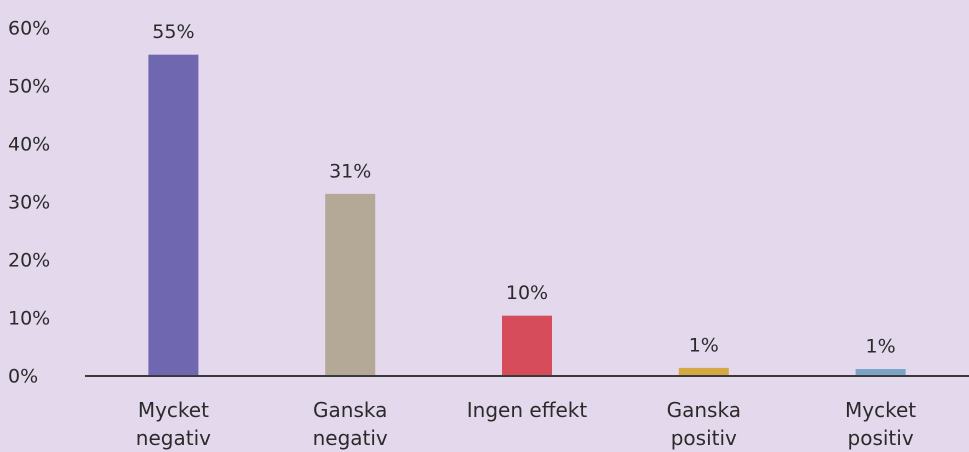  Describe the element at coordinates (350, 424) in the screenshot. I see `x-tick-label: Ganska negativ` at that location.